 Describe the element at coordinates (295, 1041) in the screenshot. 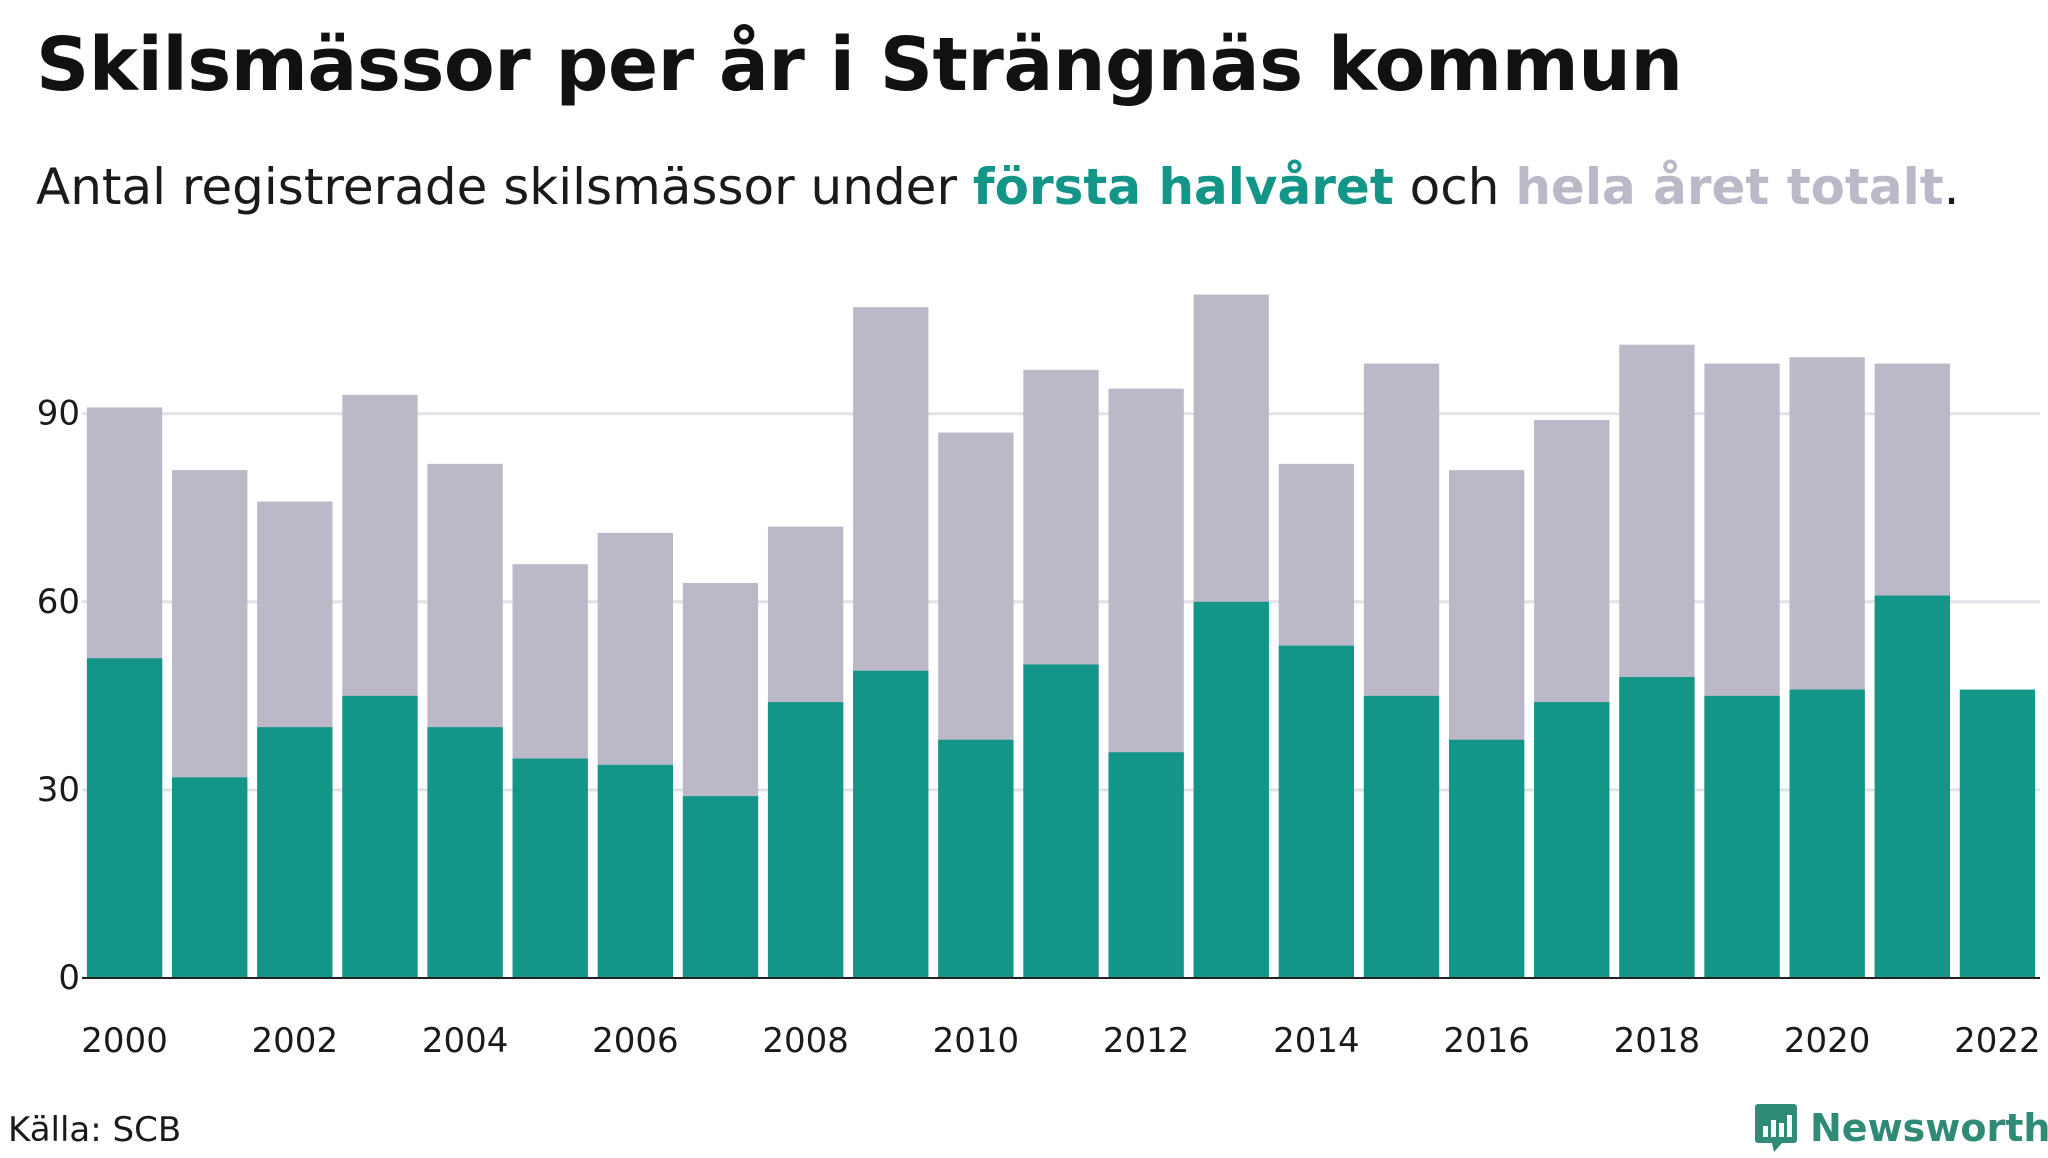

I see `x-tick-label: 2002` at that location.